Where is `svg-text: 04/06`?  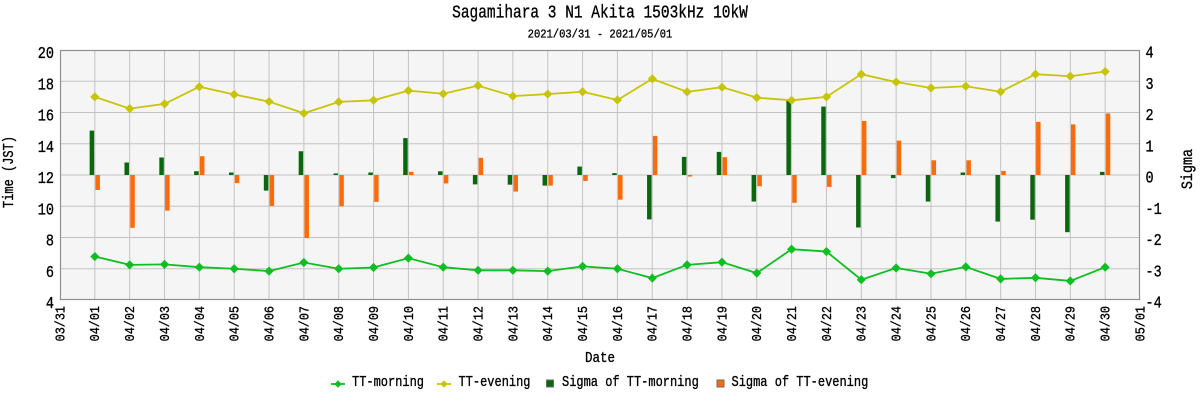
svg-text: 04/06 is located at coordinates (269, 323).